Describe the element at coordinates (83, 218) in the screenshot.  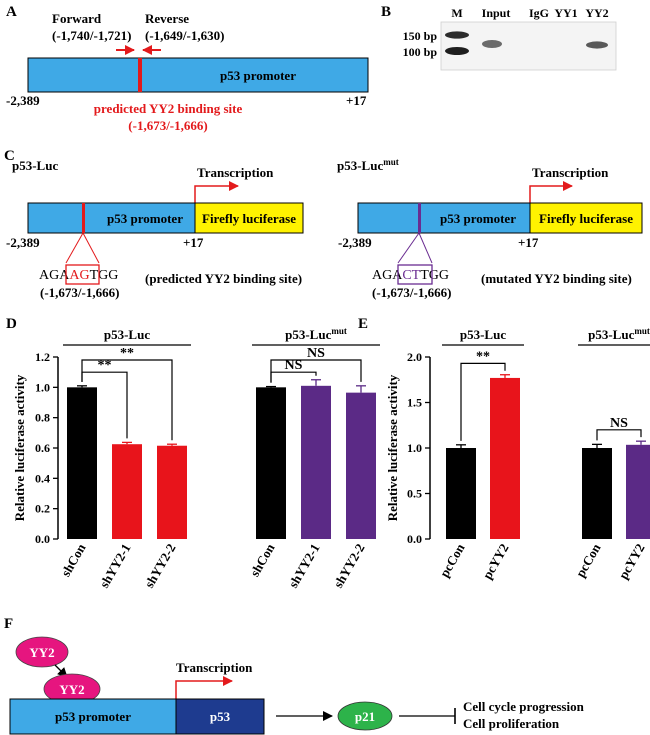
I see `site-mark-wt` at that location.